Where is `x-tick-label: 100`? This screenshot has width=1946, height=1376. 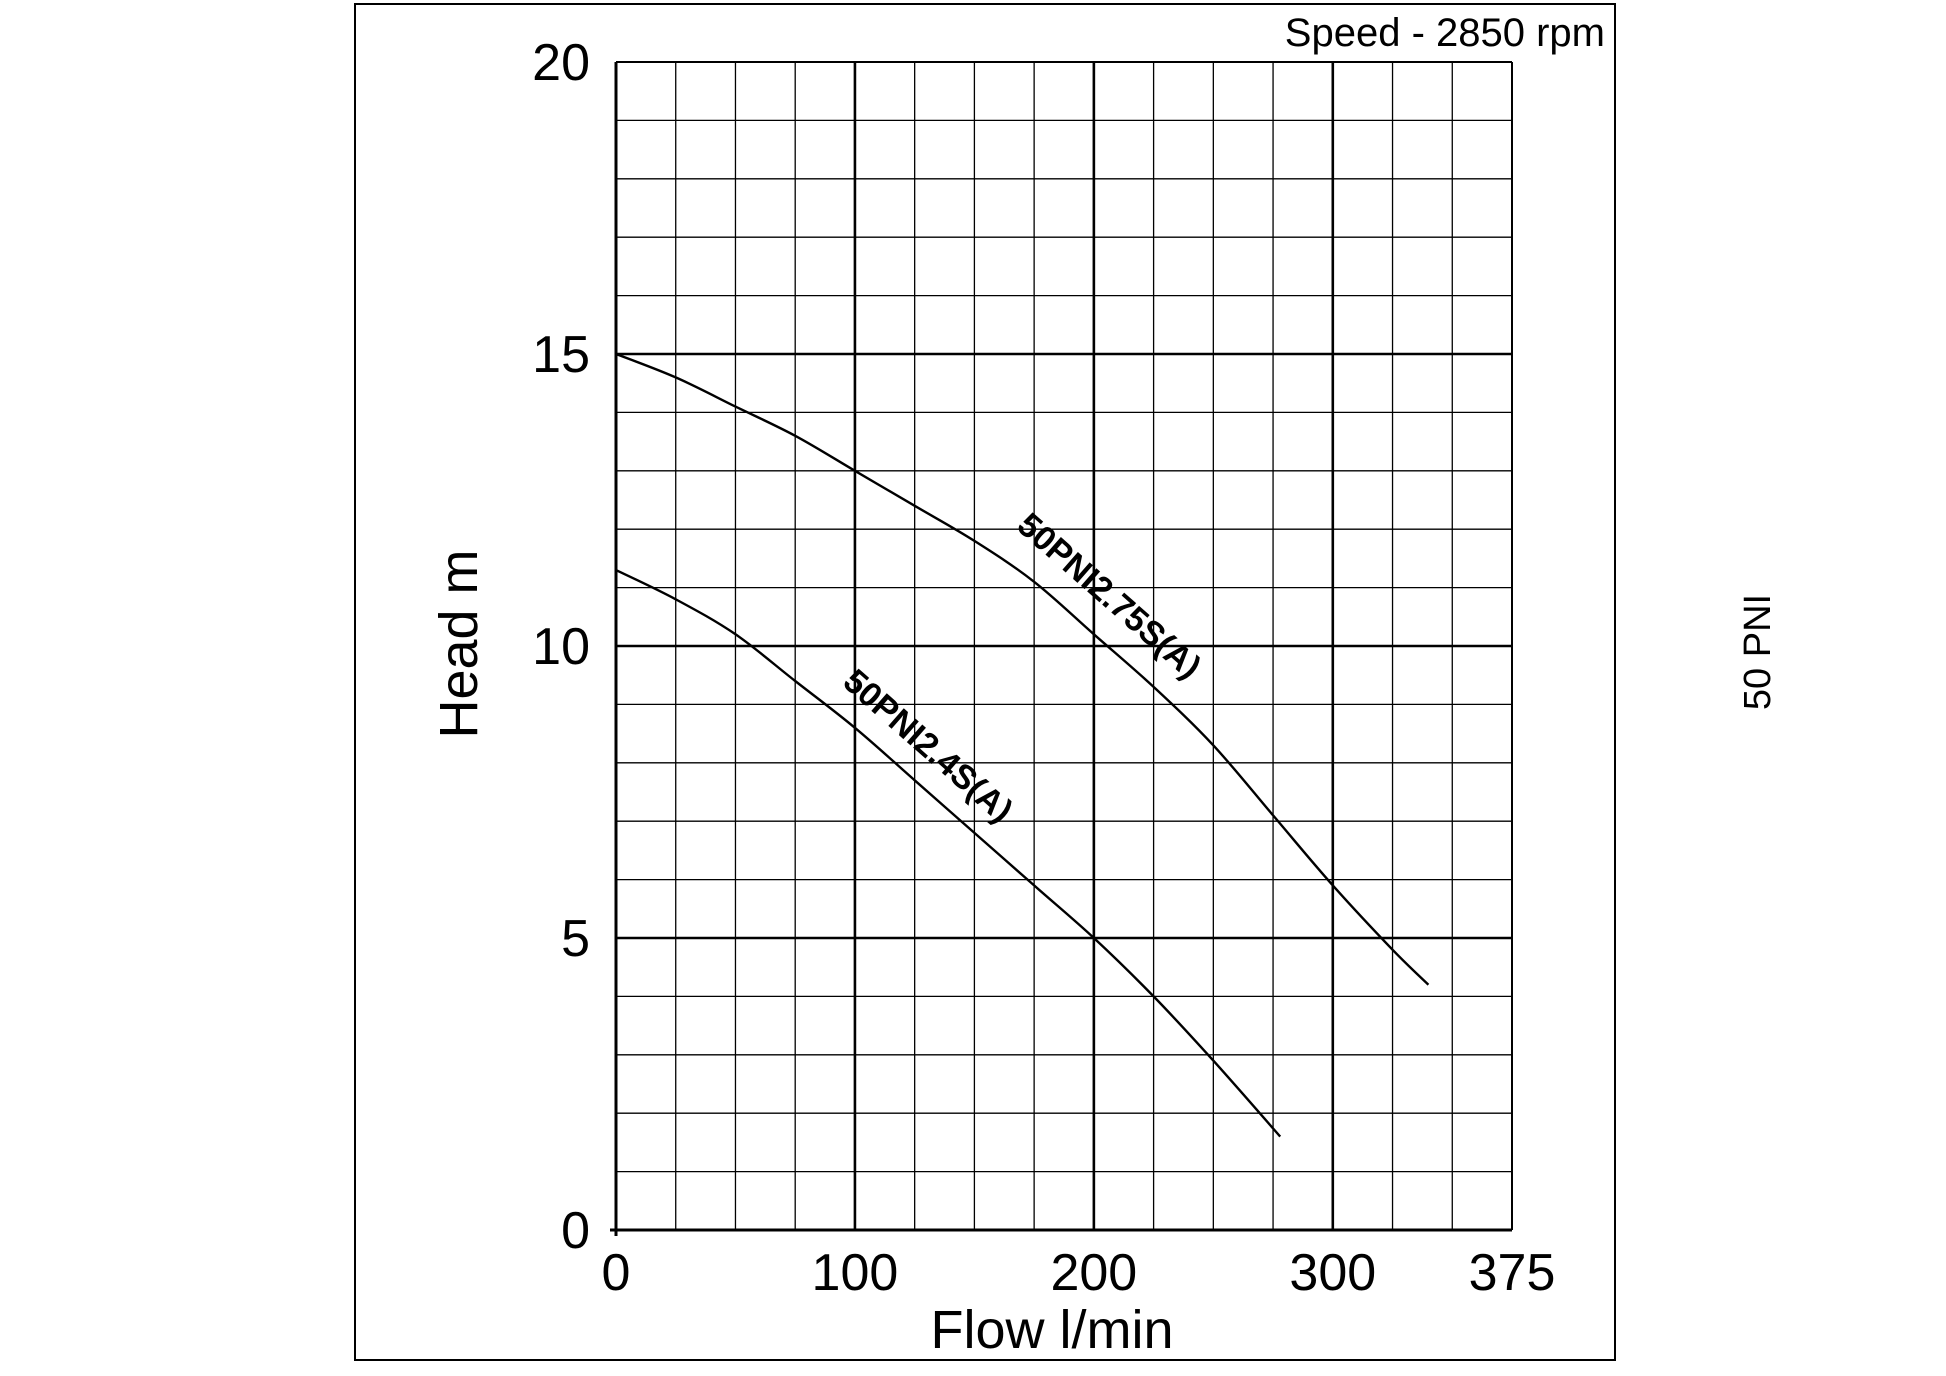 x-tick-label: 100 is located at coordinates (855, 1273).